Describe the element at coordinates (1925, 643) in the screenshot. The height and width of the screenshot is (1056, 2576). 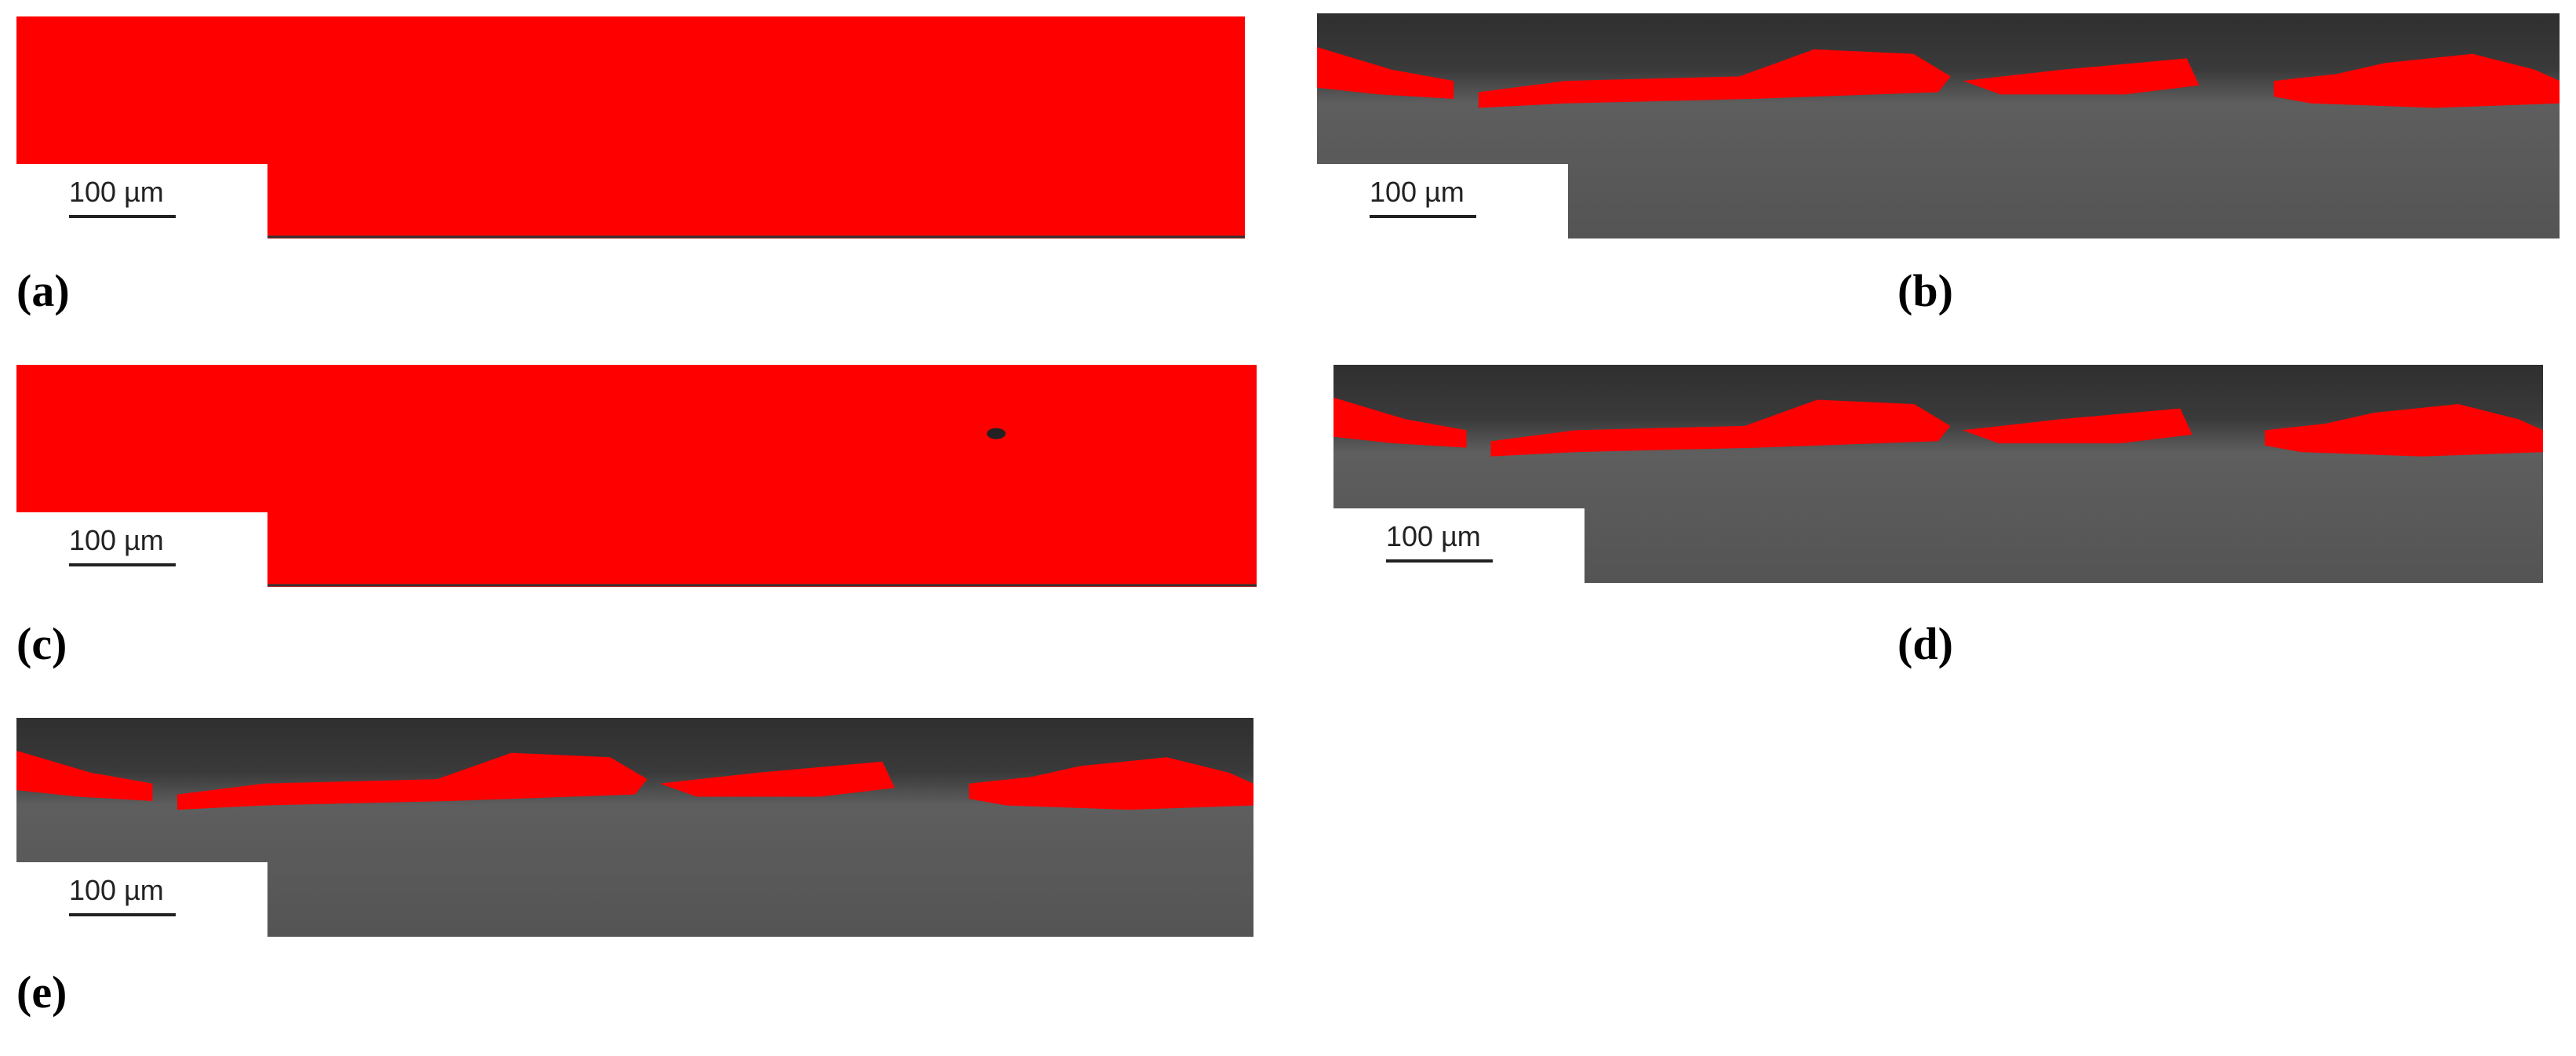
I see `panel-label: (d)` at that location.